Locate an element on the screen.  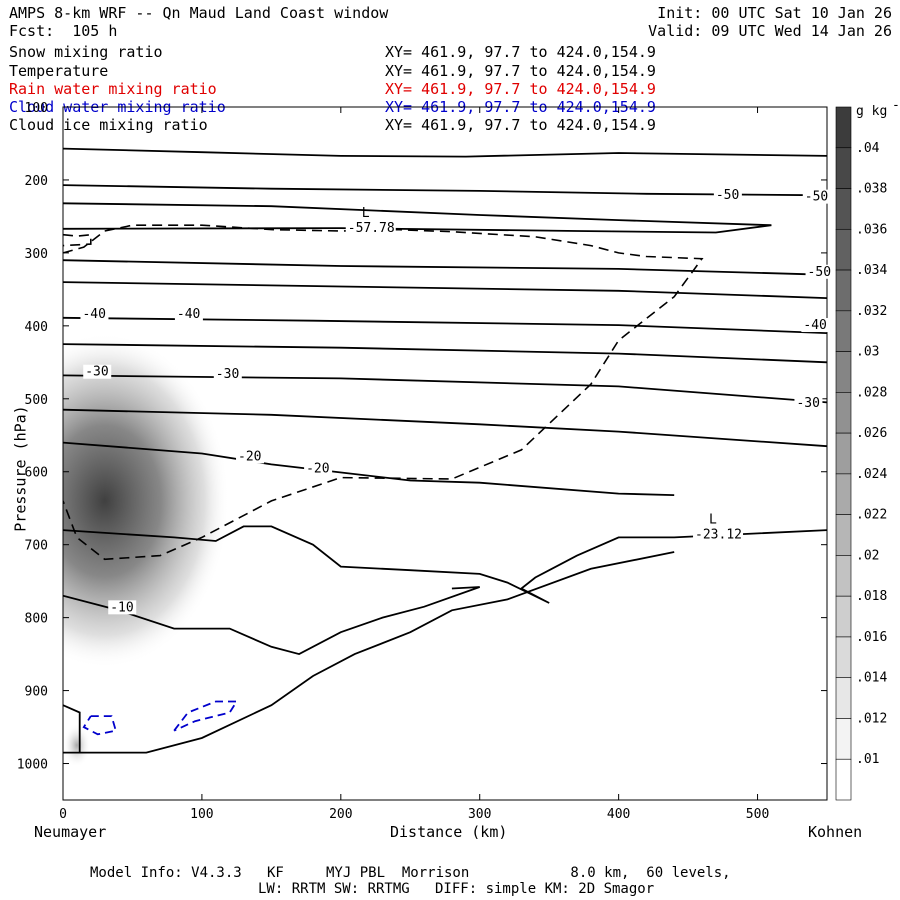
low-value: -23.12 is located at coordinates (718, 534).